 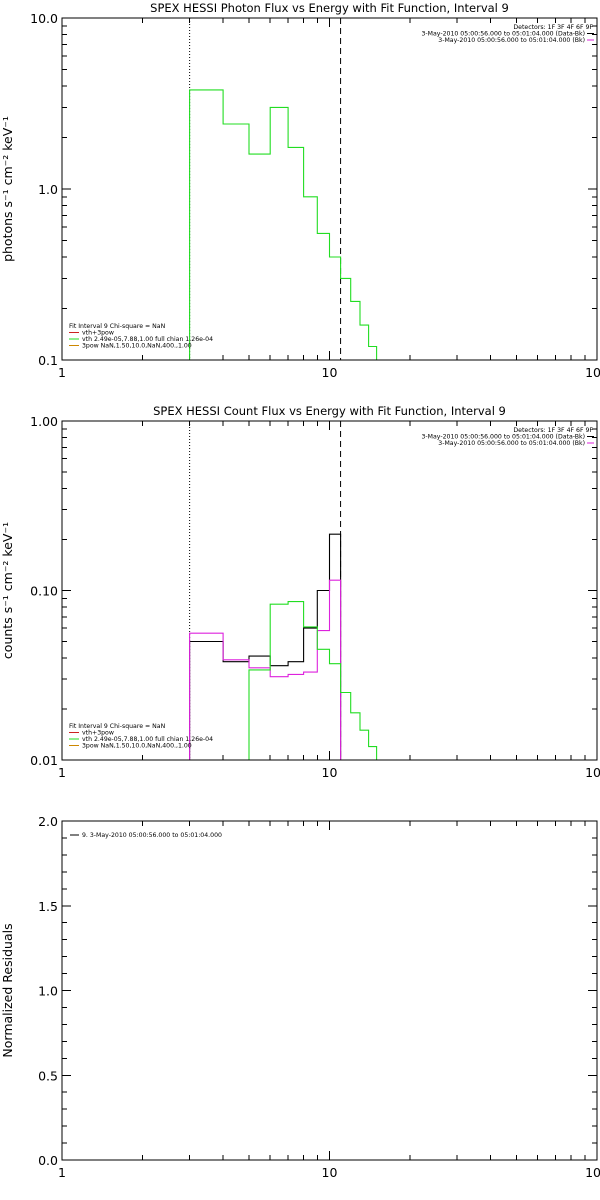 What do you see at coordinates (7, 189) in the screenshot?
I see `y-axis-label: photons s⁻¹ cm⁻² keV⁻¹` at bounding box center [7, 189].